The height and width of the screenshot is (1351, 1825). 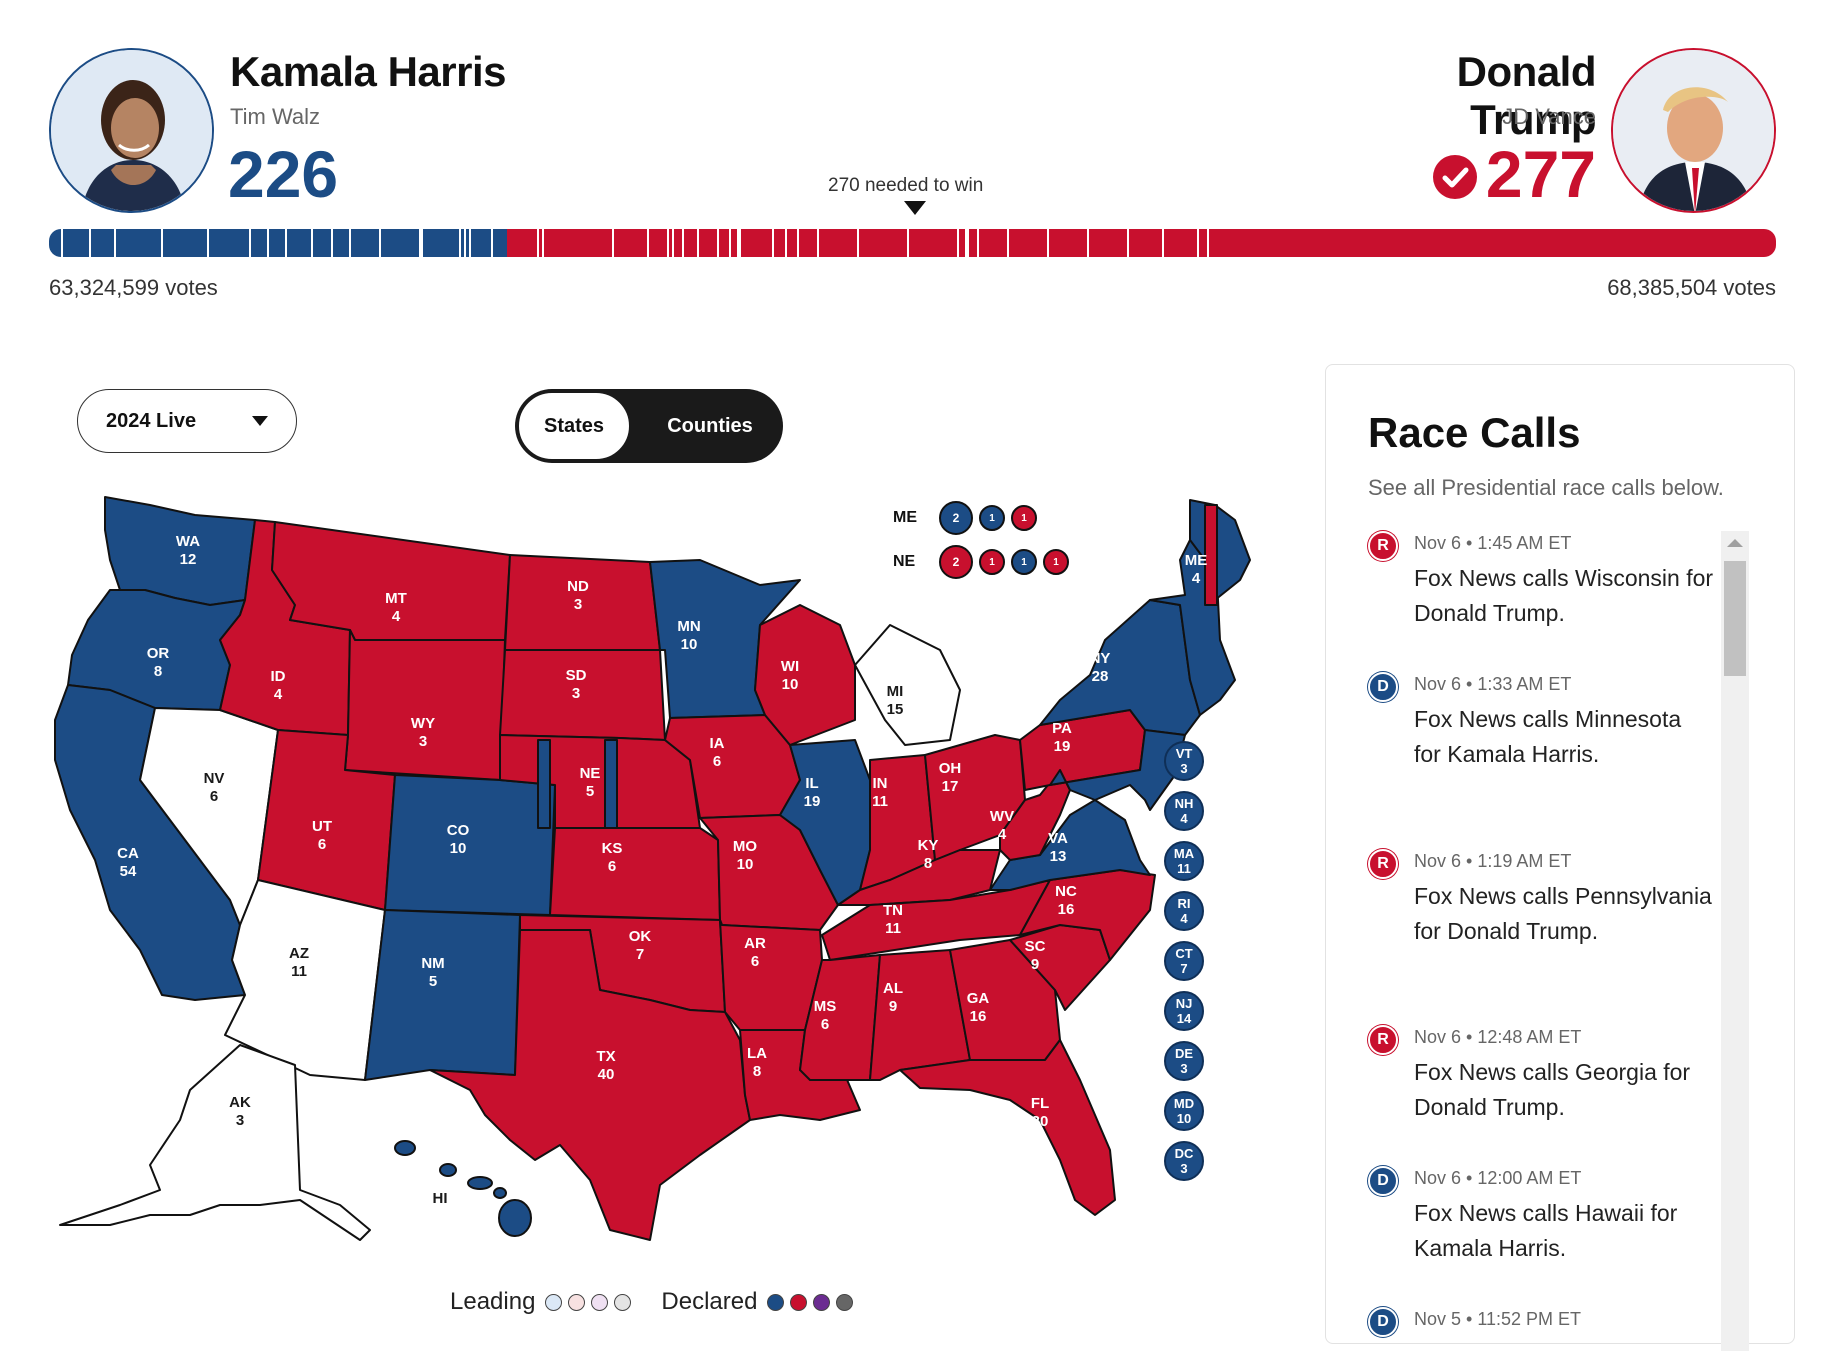 What do you see at coordinates (554, 1302) in the screenshot?
I see `leading-swatch` at bounding box center [554, 1302].